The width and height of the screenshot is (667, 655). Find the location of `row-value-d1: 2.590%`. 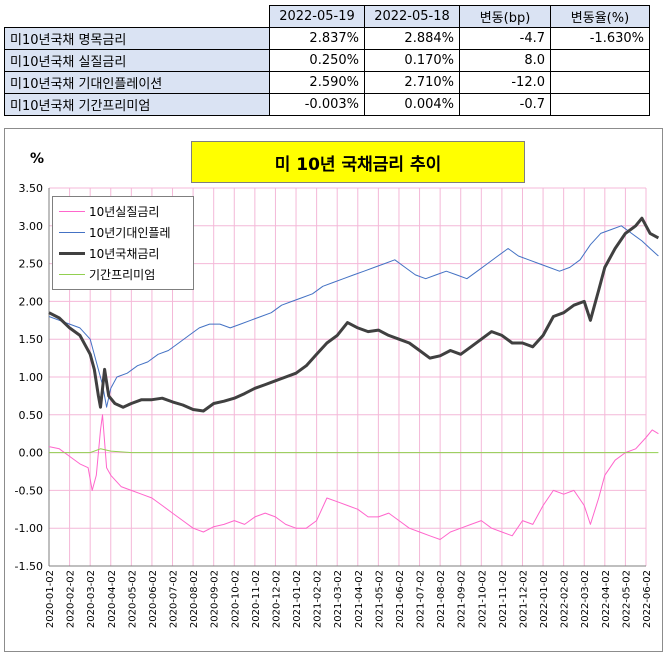

row-value-d1: 2.590% is located at coordinates (317, 82).